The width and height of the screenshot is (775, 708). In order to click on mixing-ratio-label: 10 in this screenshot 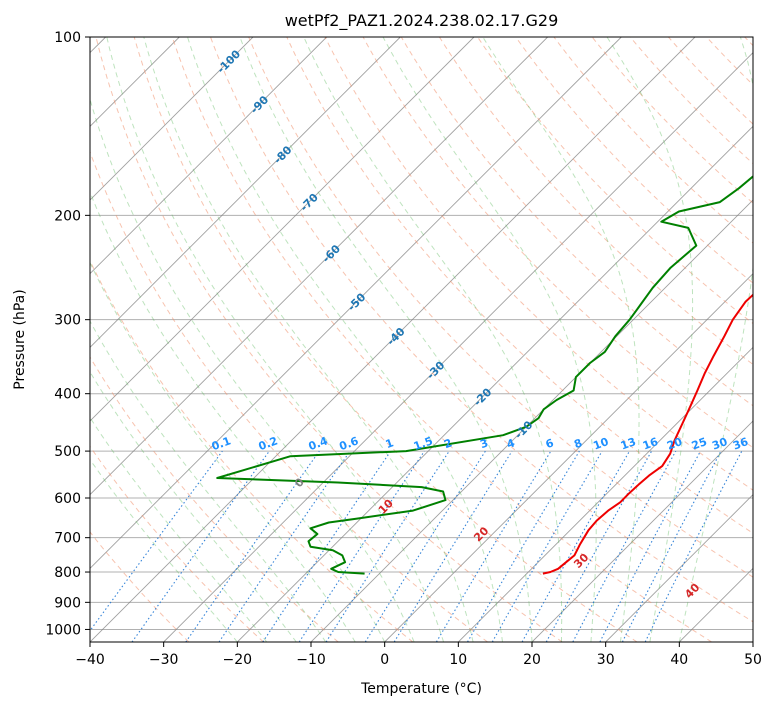, I will do `click(600, 444)`.